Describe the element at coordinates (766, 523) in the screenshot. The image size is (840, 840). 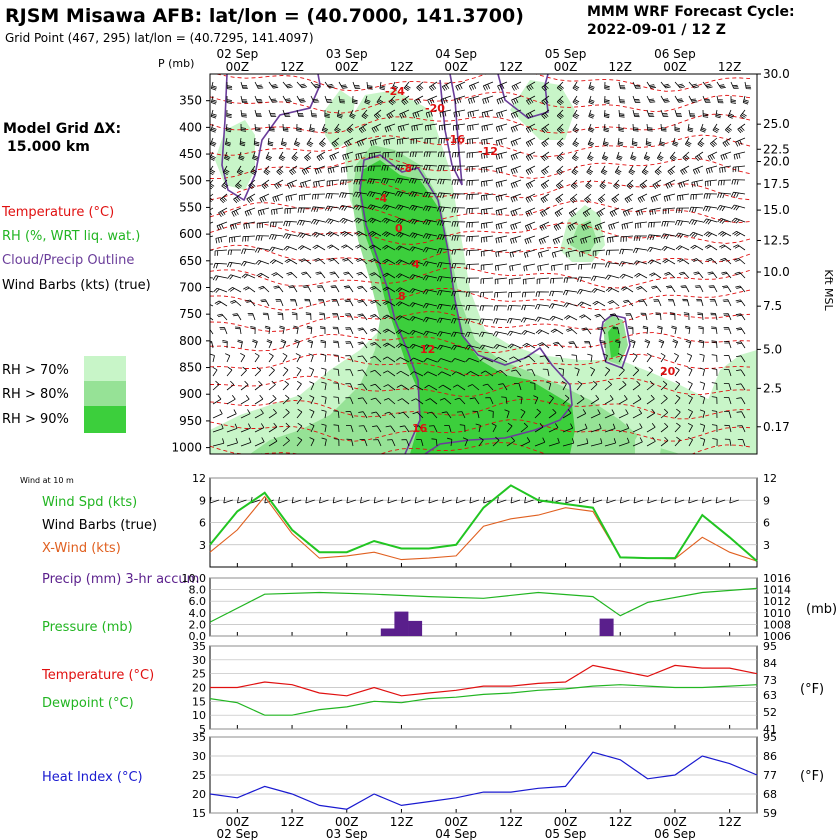
I see `y2-tick-label: 6` at that location.